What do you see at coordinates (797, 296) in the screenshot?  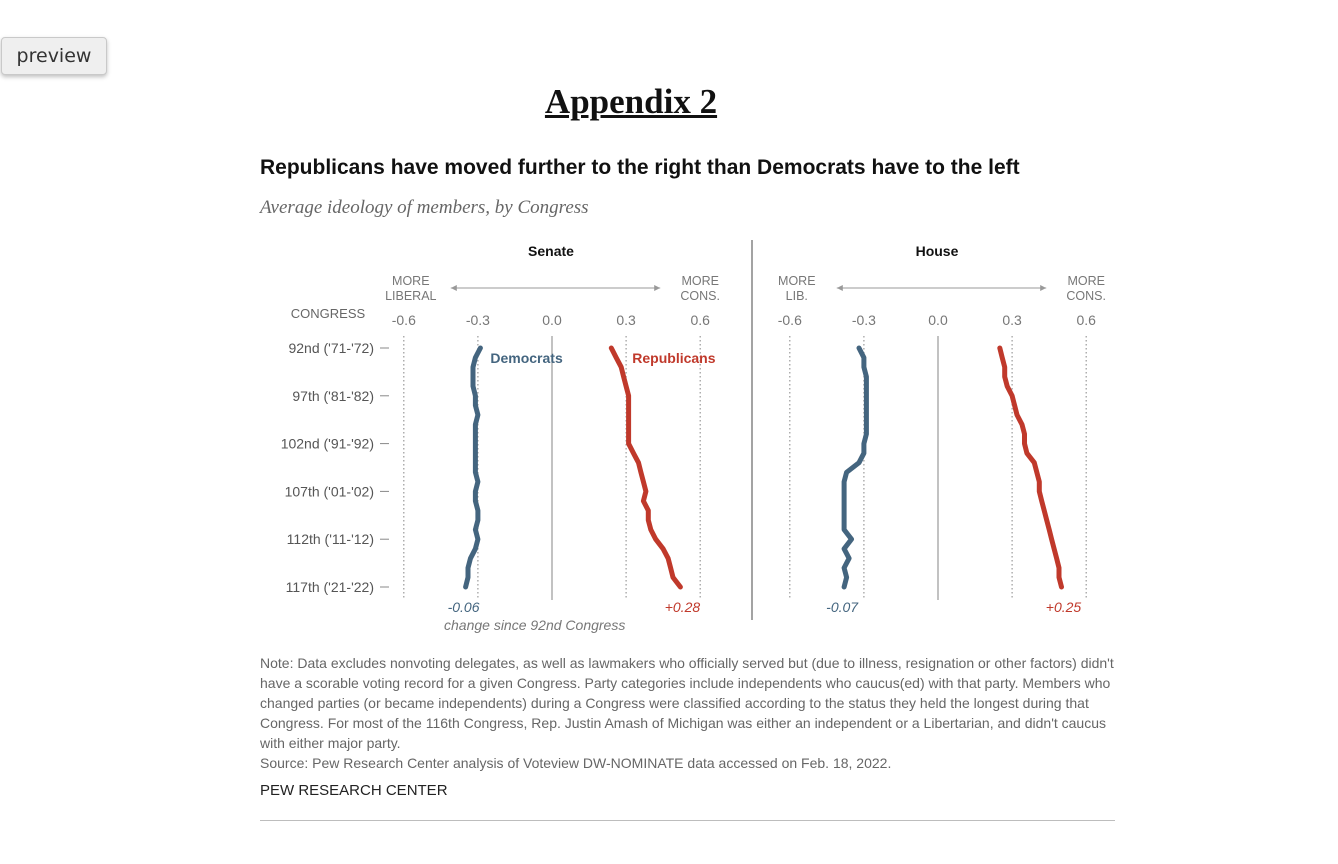 I see `house-more-liberal-label: LIB.` at bounding box center [797, 296].